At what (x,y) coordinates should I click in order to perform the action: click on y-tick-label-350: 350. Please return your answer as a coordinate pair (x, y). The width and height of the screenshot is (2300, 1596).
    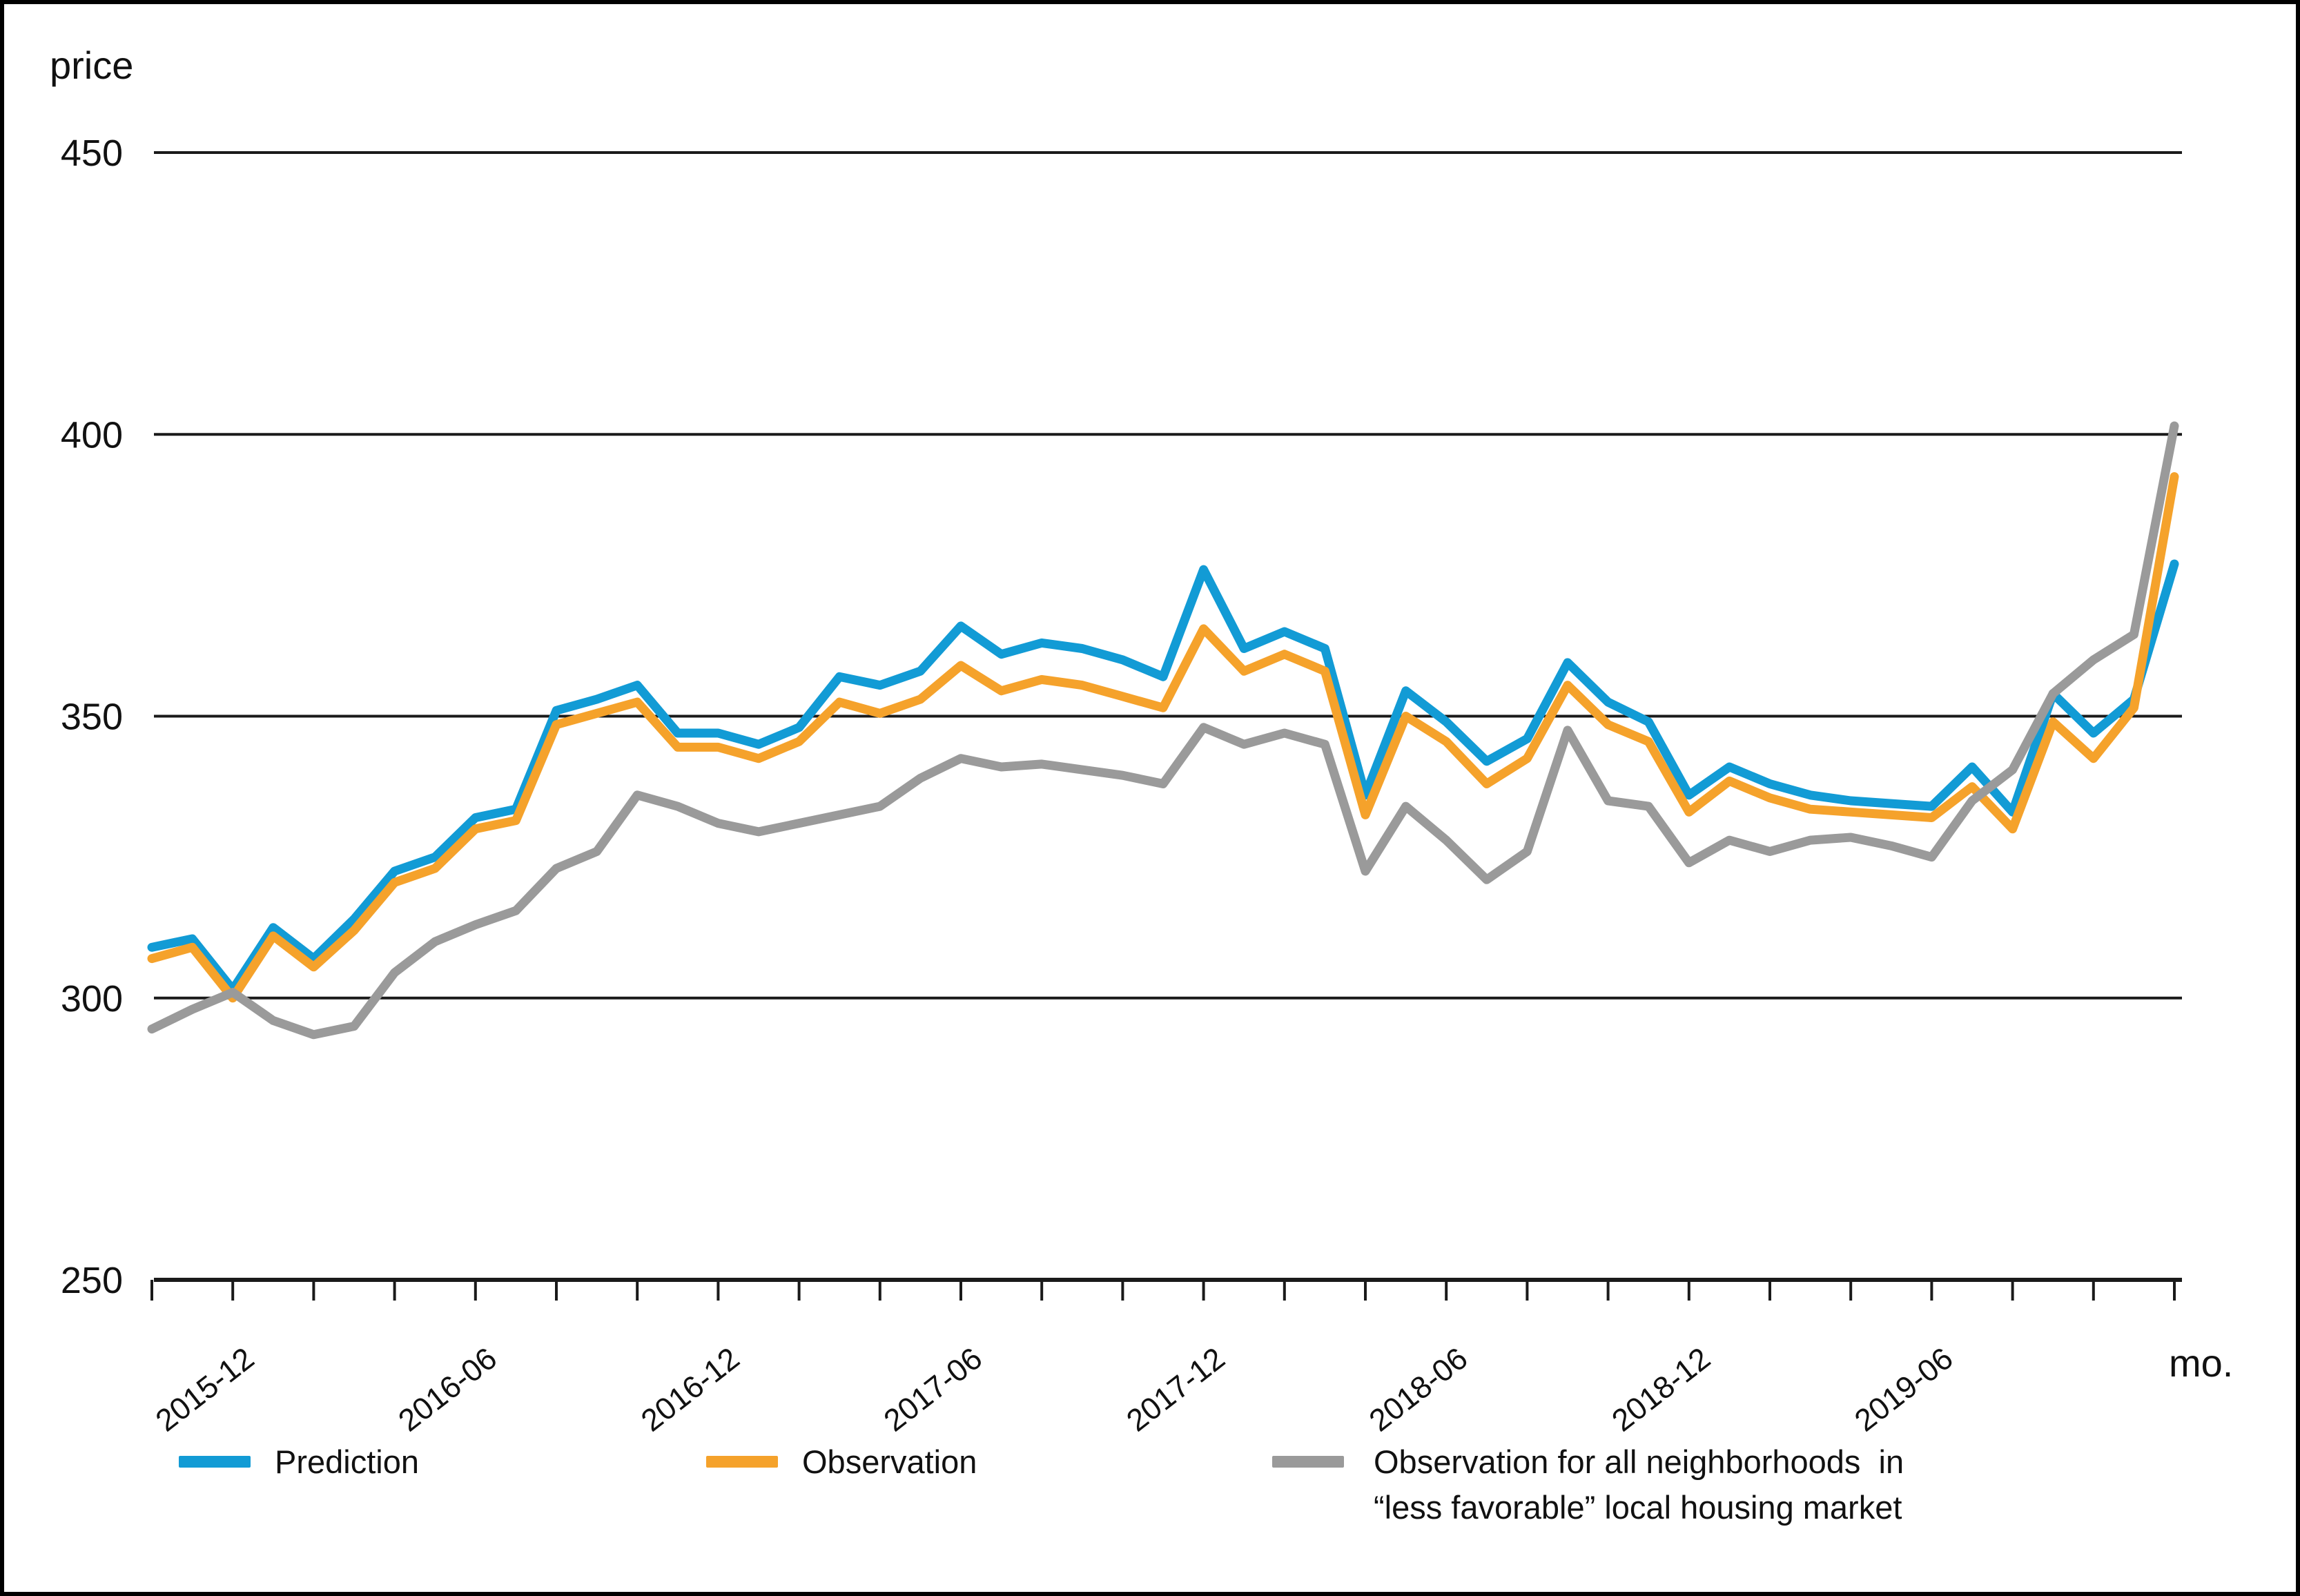
    Looking at the image, I should click on (92, 718).